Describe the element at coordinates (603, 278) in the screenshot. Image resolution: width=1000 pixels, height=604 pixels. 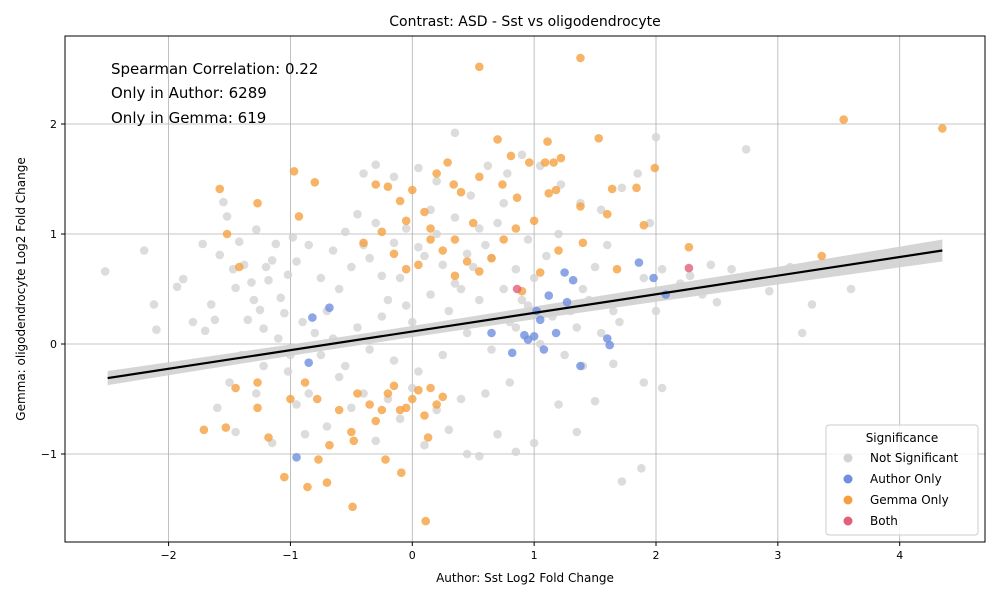
I see `series-both` at that location.